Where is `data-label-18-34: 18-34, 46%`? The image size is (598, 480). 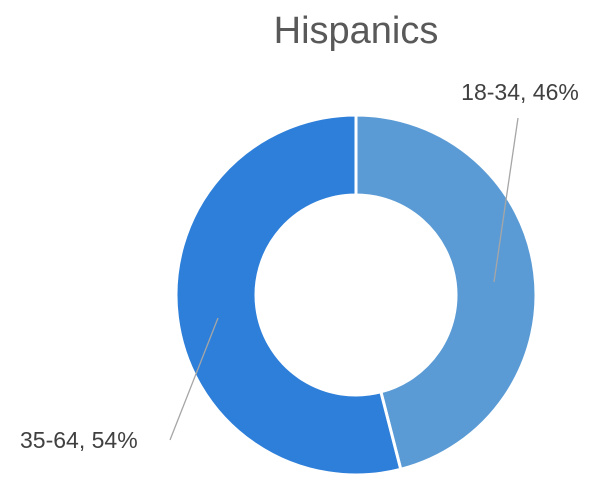
data-label-18-34: 18-34, 46% is located at coordinates (520, 92).